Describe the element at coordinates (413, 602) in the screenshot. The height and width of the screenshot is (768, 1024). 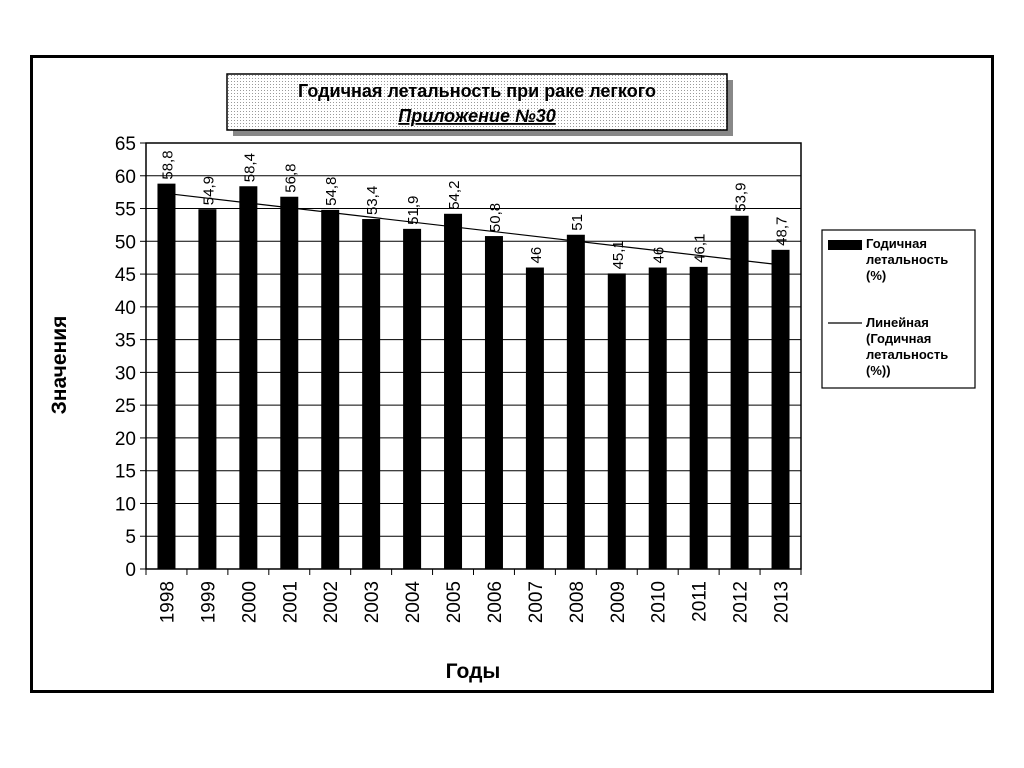
I see `x-tick-label: 2004` at that location.